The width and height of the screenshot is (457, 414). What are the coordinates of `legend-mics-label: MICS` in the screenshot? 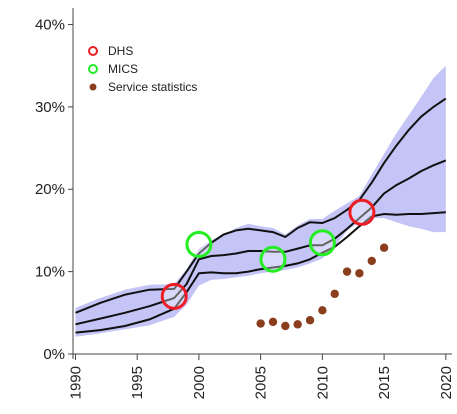 It's located at (123, 69).